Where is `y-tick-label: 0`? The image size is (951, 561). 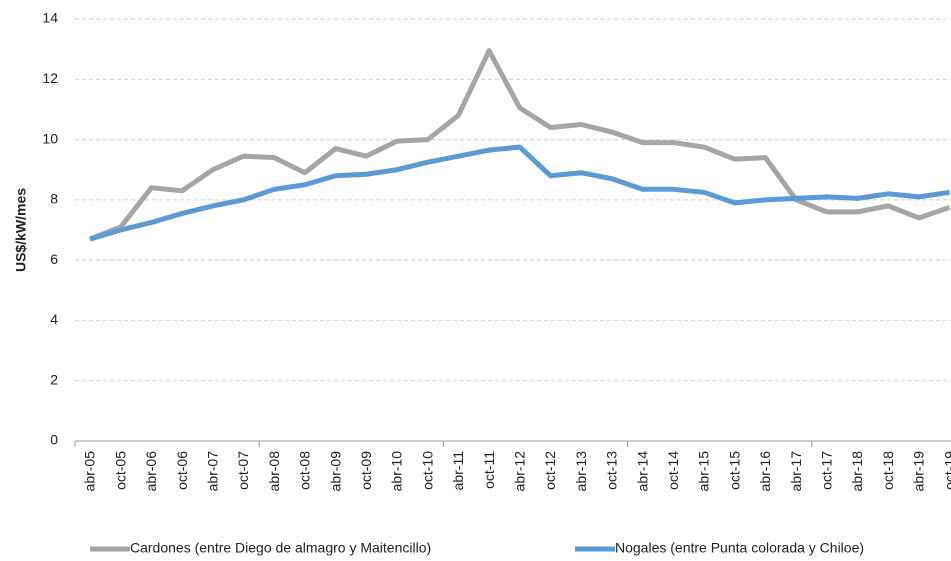
y-tick-label: 0 is located at coordinates (54, 440).